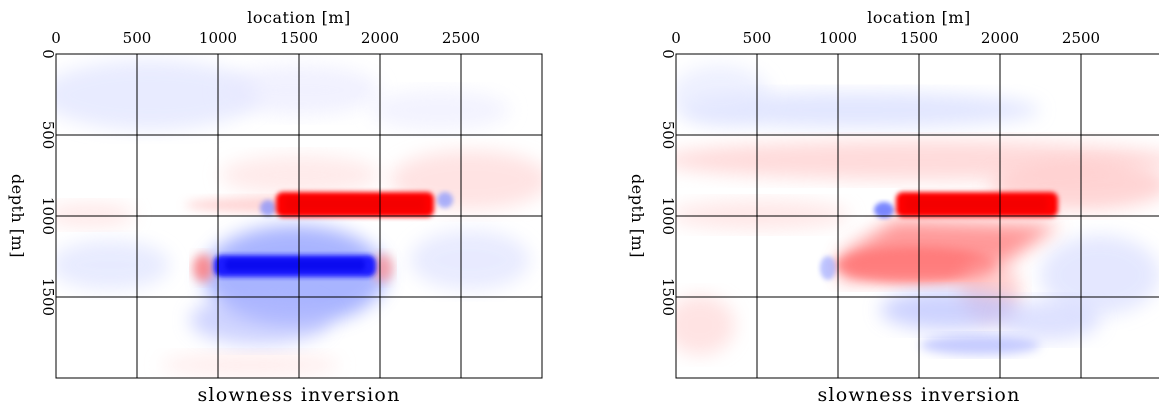  What do you see at coordinates (668, 297) in the screenshot?
I see `right-y-tick: 1500` at bounding box center [668, 297].